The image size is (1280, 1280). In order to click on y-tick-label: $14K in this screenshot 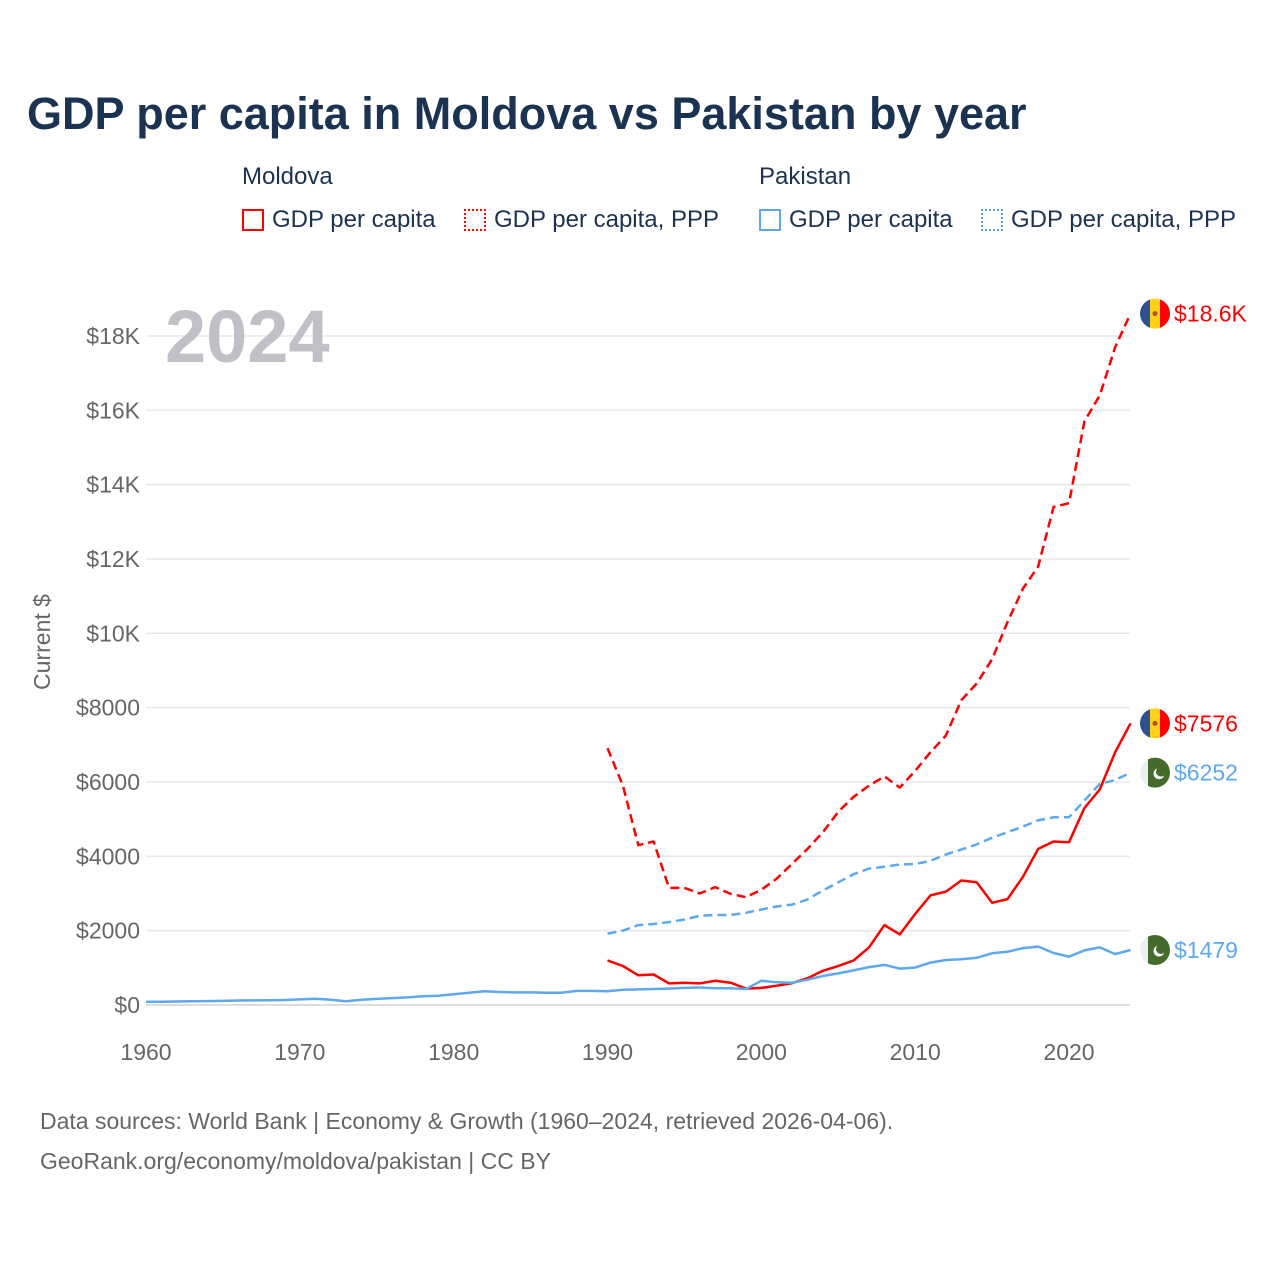, I will do `click(113, 485)`.